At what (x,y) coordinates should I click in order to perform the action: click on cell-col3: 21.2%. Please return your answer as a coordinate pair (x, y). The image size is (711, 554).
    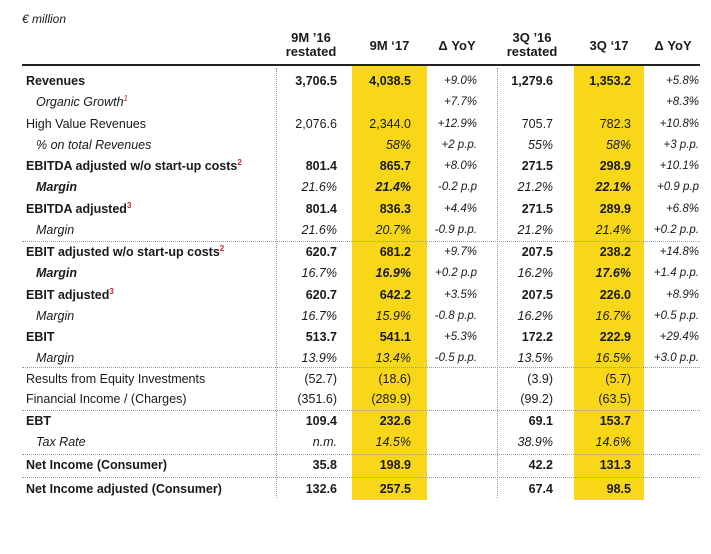
    Looking at the image, I should click on (535, 230).